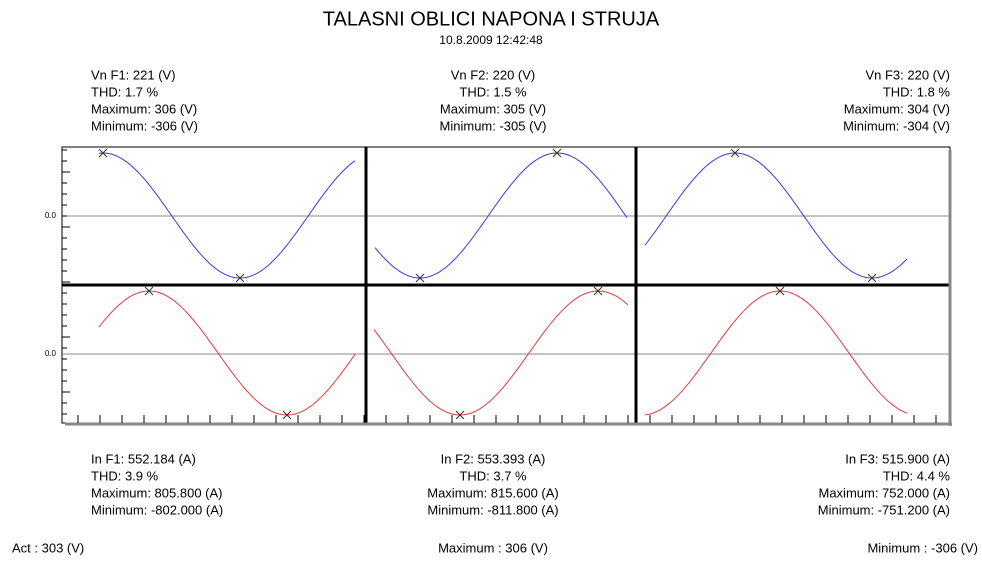 The image size is (982, 561). What do you see at coordinates (493, 74) in the screenshot?
I see `stat-line: Vn F2: 220 (V)` at bounding box center [493, 74].